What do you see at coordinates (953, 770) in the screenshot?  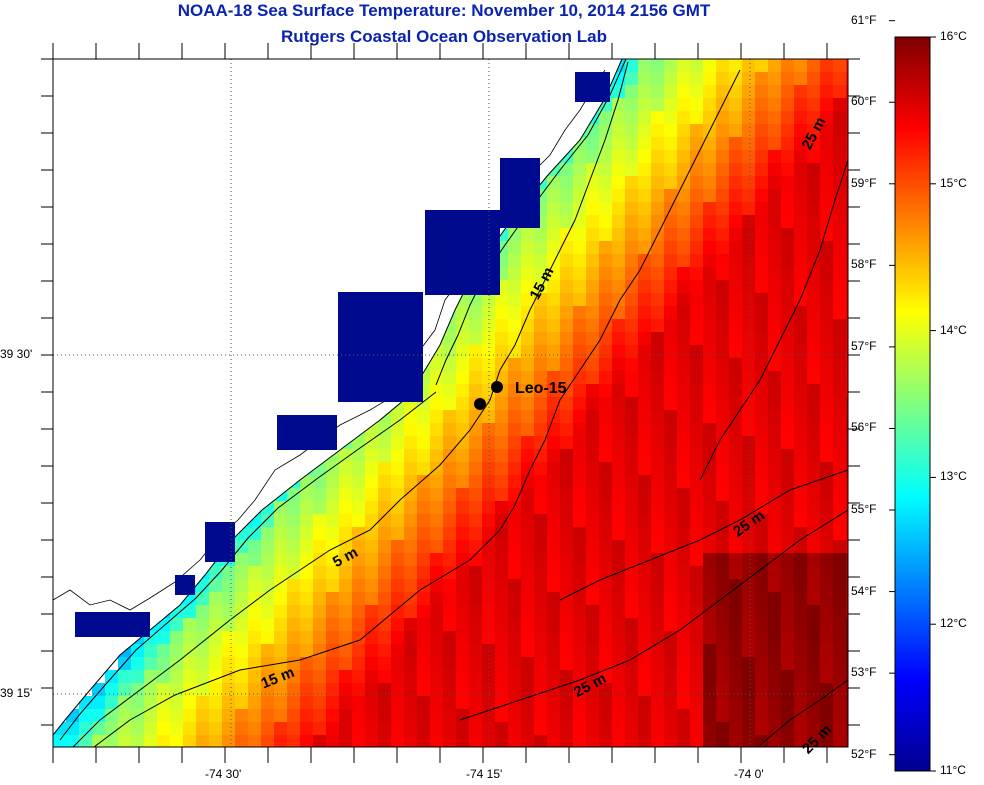 I see `celsius-label: 11°C` at bounding box center [953, 770].